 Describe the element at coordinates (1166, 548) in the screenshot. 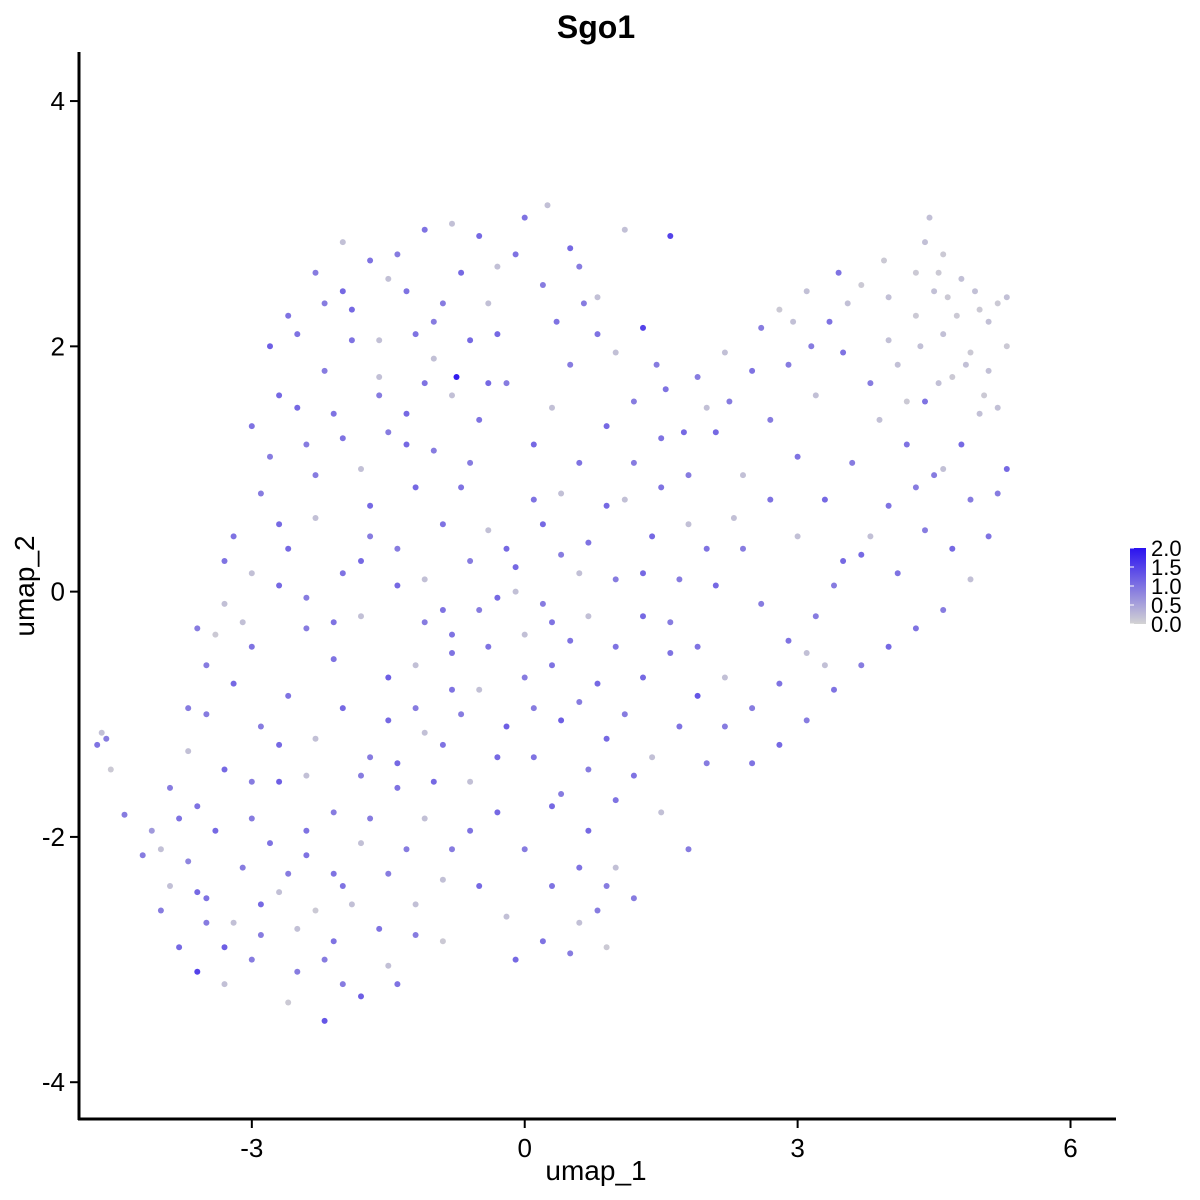

I see `colorbar-tick-label: 2.0` at that location.